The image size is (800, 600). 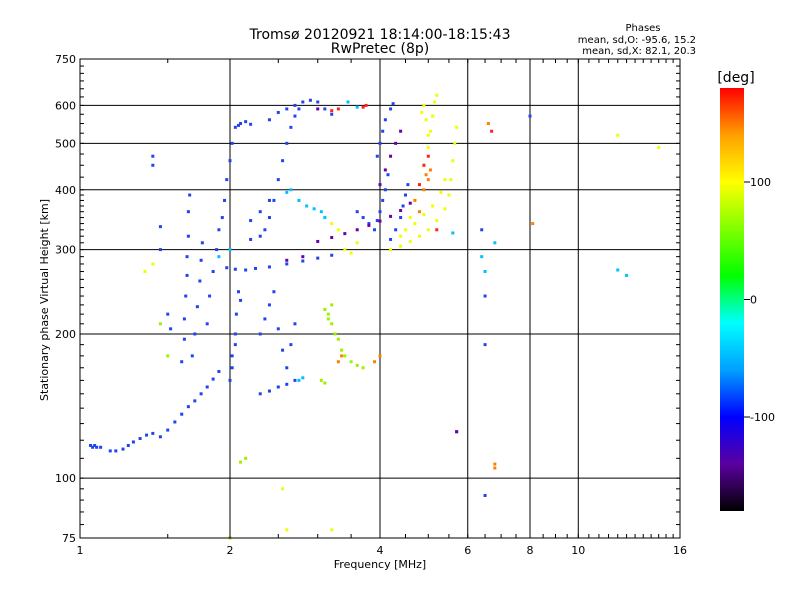 I want to click on y-tick-label: 100, so click(x=65, y=478).